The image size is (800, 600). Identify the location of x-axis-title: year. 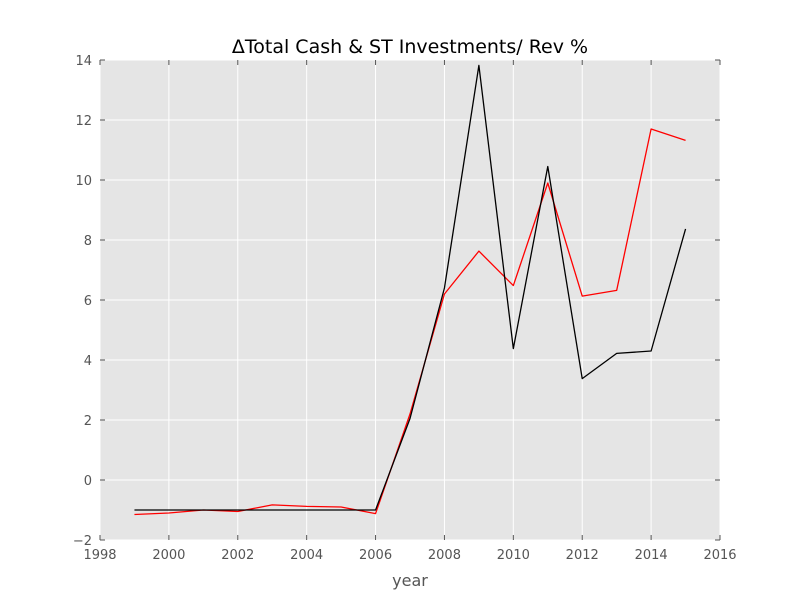
(410, 580).